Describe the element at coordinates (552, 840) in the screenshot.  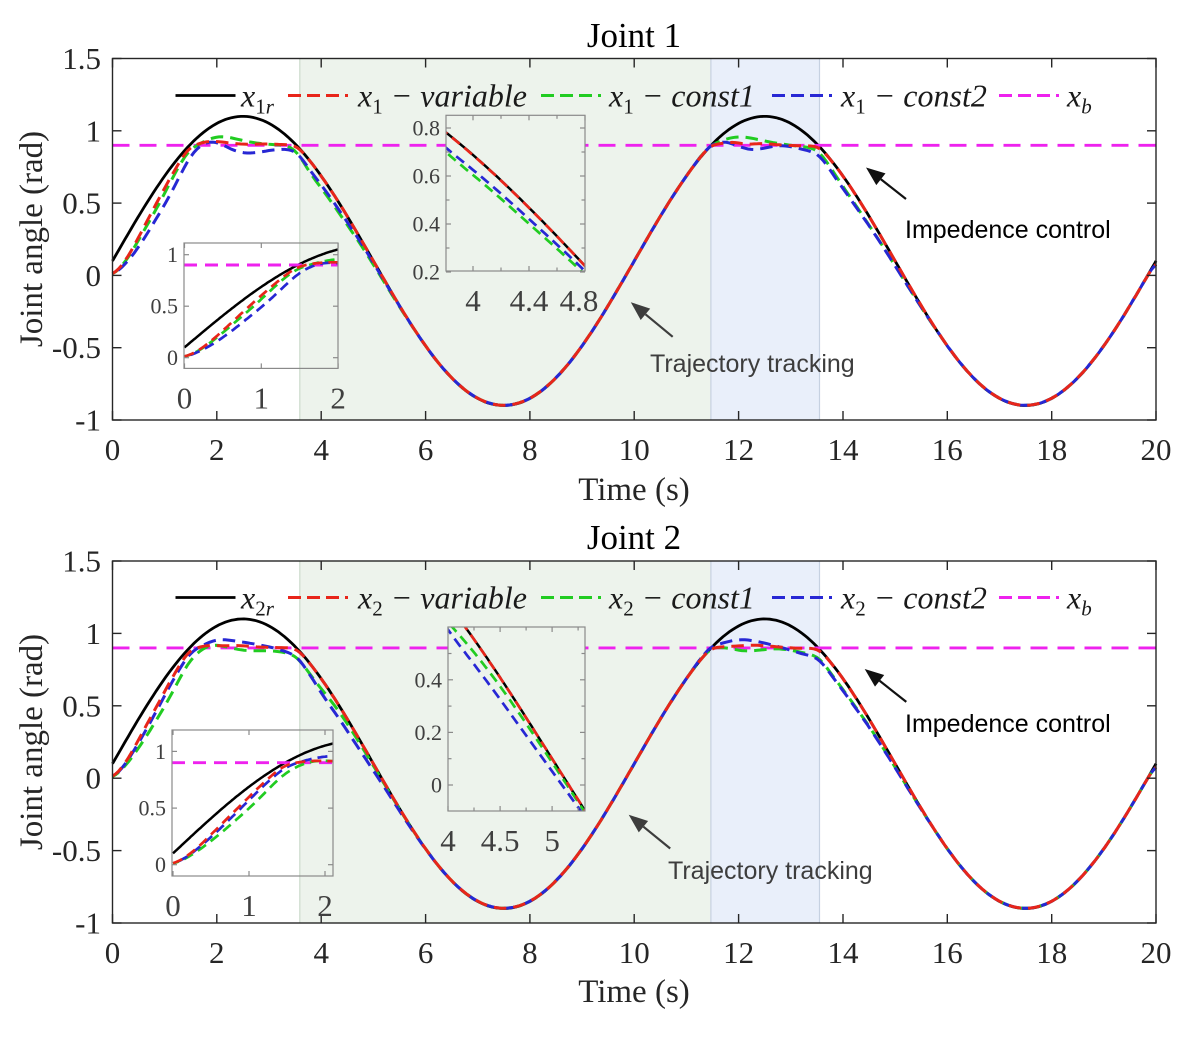
I see `svg-text: 5` at that location.